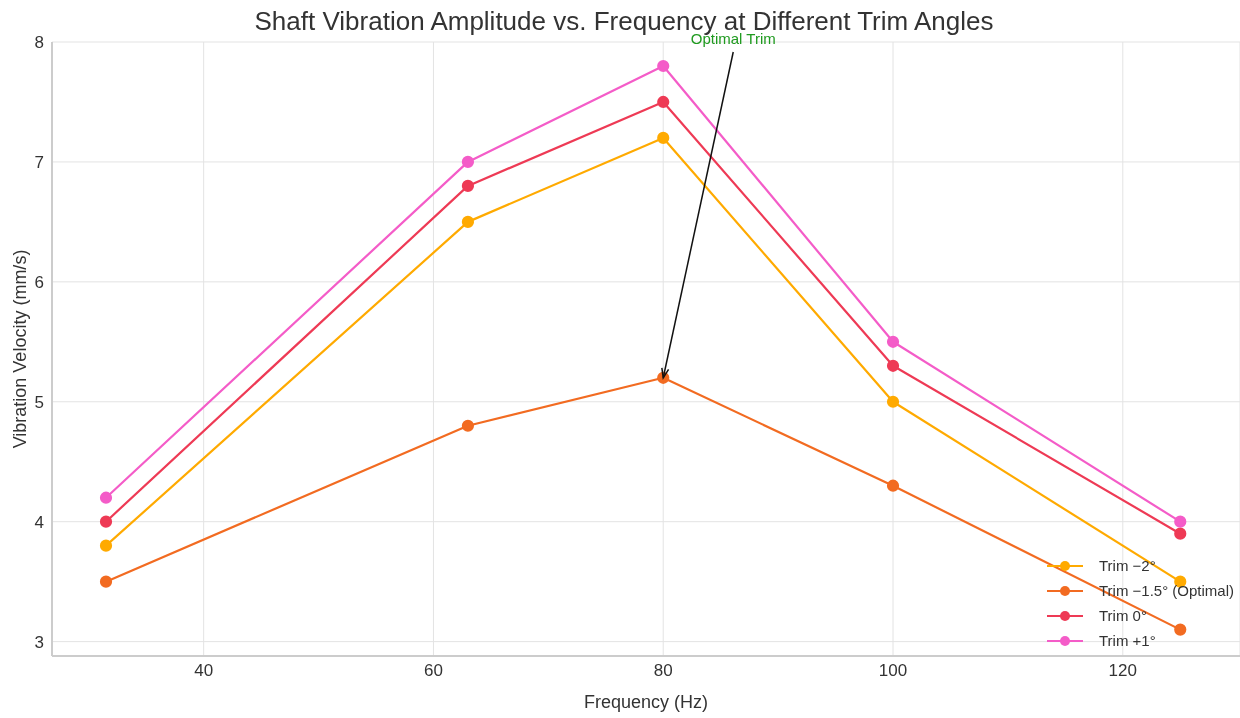 This screenshot has height=718, width=1240. Describe the element at coordinates (39, 282) in the screenshot. I see `y-tick-label: 6` at that location.